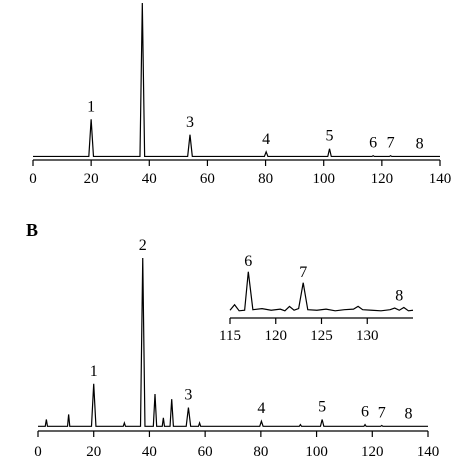  Describe the element at coordinates (391, 143) in the screenshot. I see `panel-a-peak-label: 7` at that location.